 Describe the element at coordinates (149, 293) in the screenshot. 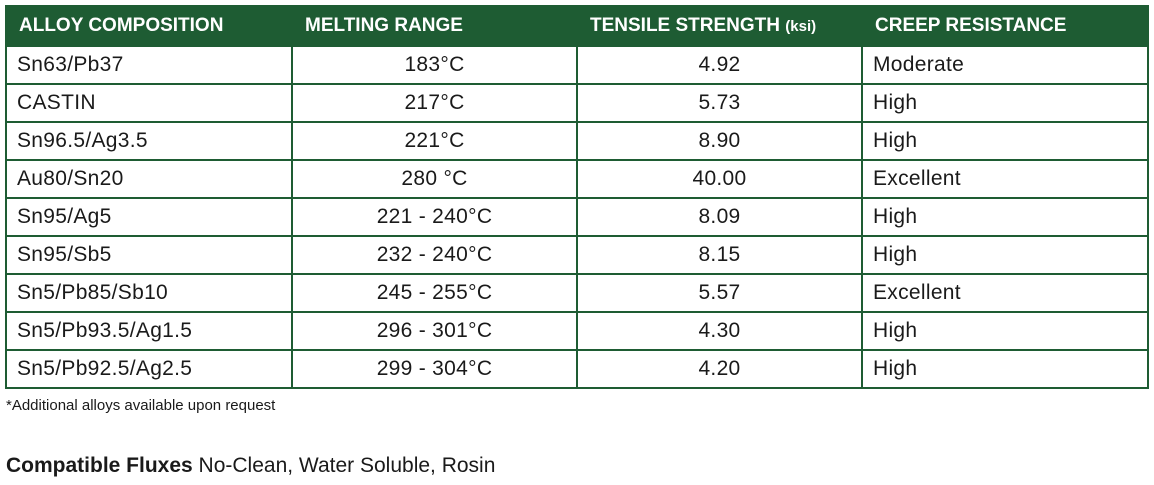

I see `table-cell: Sn5/Pb85/Sb10` at that location.